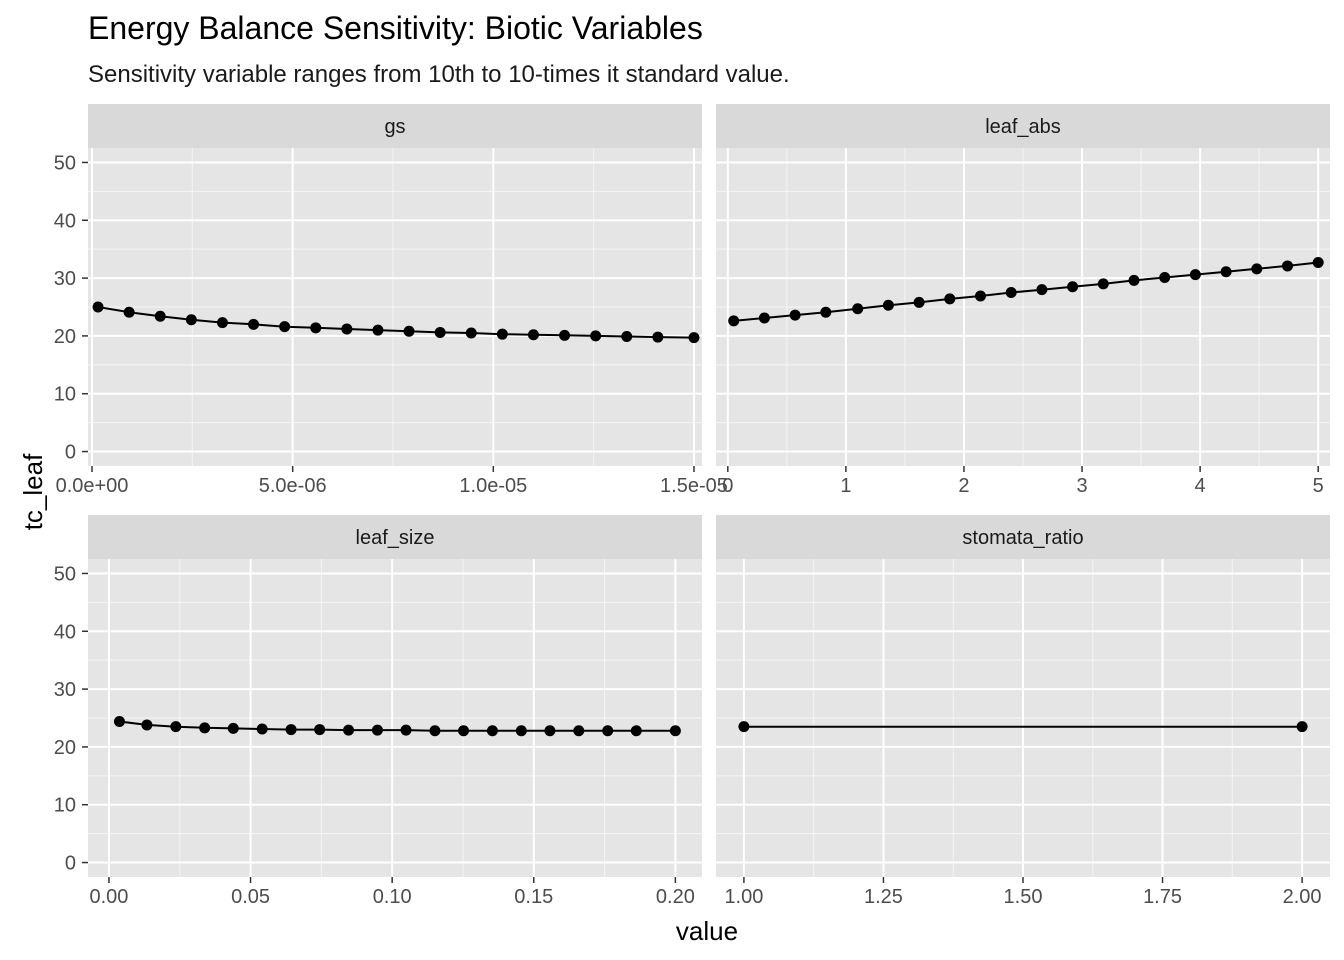 The height and width of the screenshot is (960, 1344). What do you see at coordinates (743, 897) in the screenshot?
I see `x-tick-label: 1.00` at bounding box center [743, 897].